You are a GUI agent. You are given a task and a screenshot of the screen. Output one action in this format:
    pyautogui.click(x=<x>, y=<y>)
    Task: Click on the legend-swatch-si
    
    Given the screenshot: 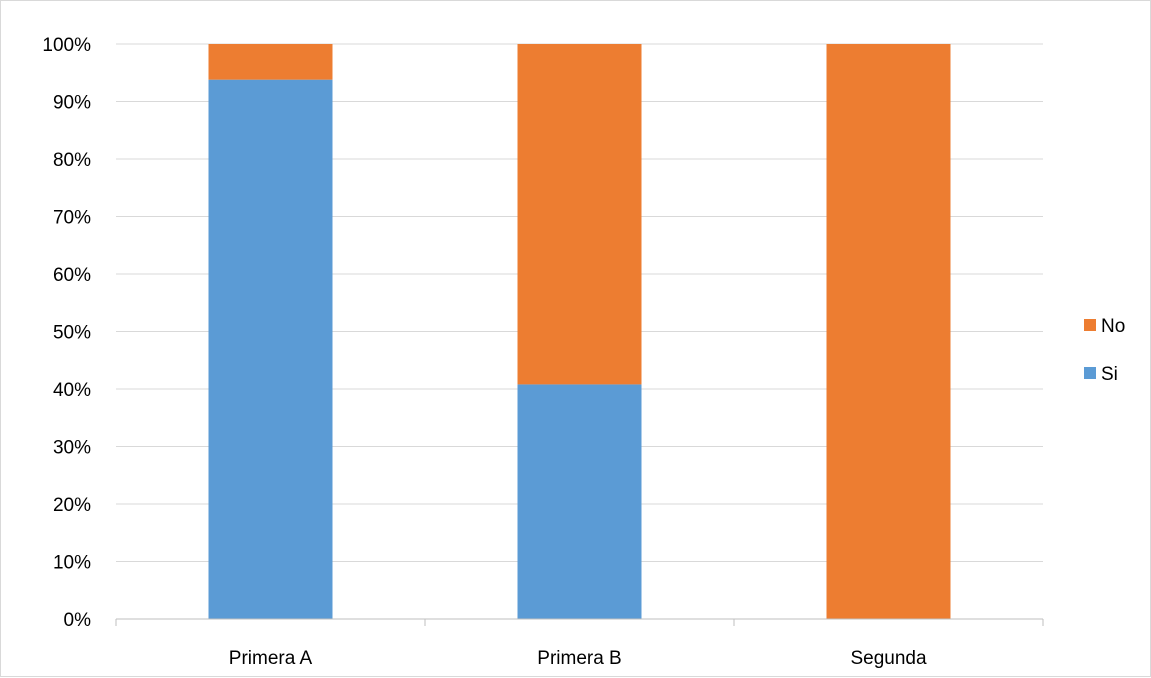 What is the action you would take?
    pyautogui.click(x=1090, y=373)
    